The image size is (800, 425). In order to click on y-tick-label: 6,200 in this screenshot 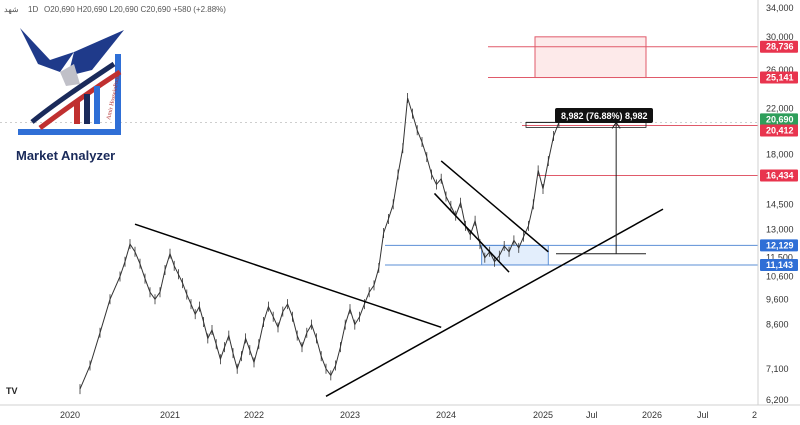, I will do `click(777, 400)`.